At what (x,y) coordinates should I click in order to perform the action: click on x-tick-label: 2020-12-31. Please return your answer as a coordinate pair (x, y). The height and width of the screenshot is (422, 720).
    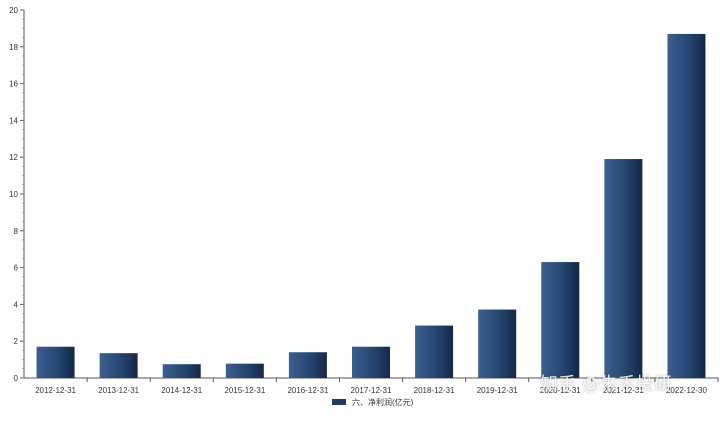
    Looking at the image, I should click on (560, 390).